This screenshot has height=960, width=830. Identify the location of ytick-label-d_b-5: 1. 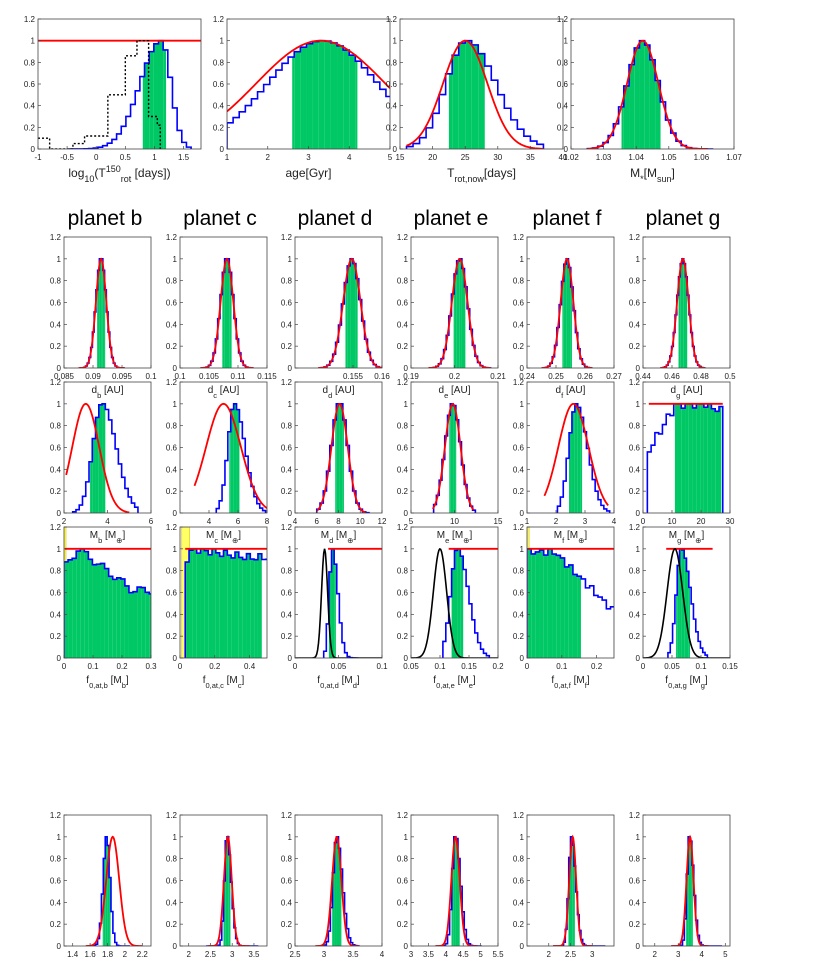
(59, 259).